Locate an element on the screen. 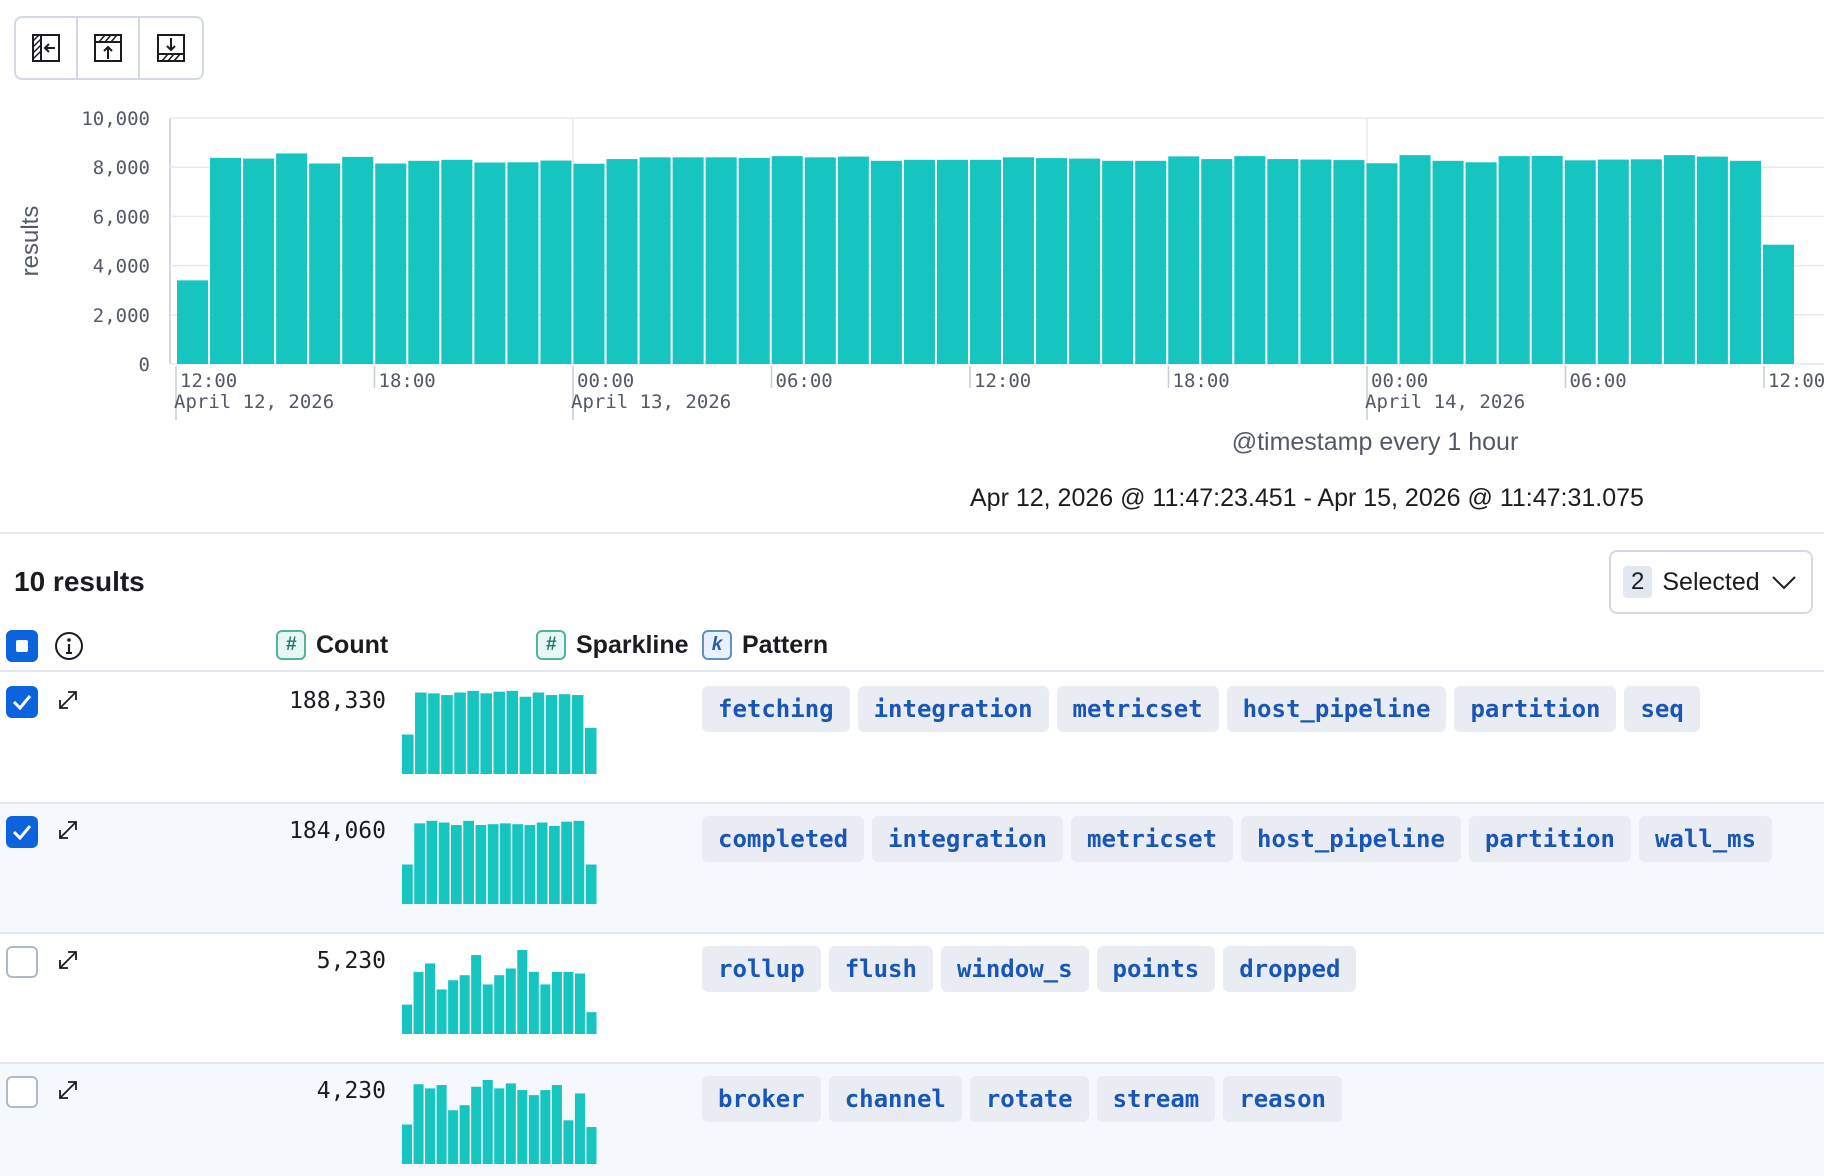  x-tick-label: 12:00 is located at coordinates (1002, 381).